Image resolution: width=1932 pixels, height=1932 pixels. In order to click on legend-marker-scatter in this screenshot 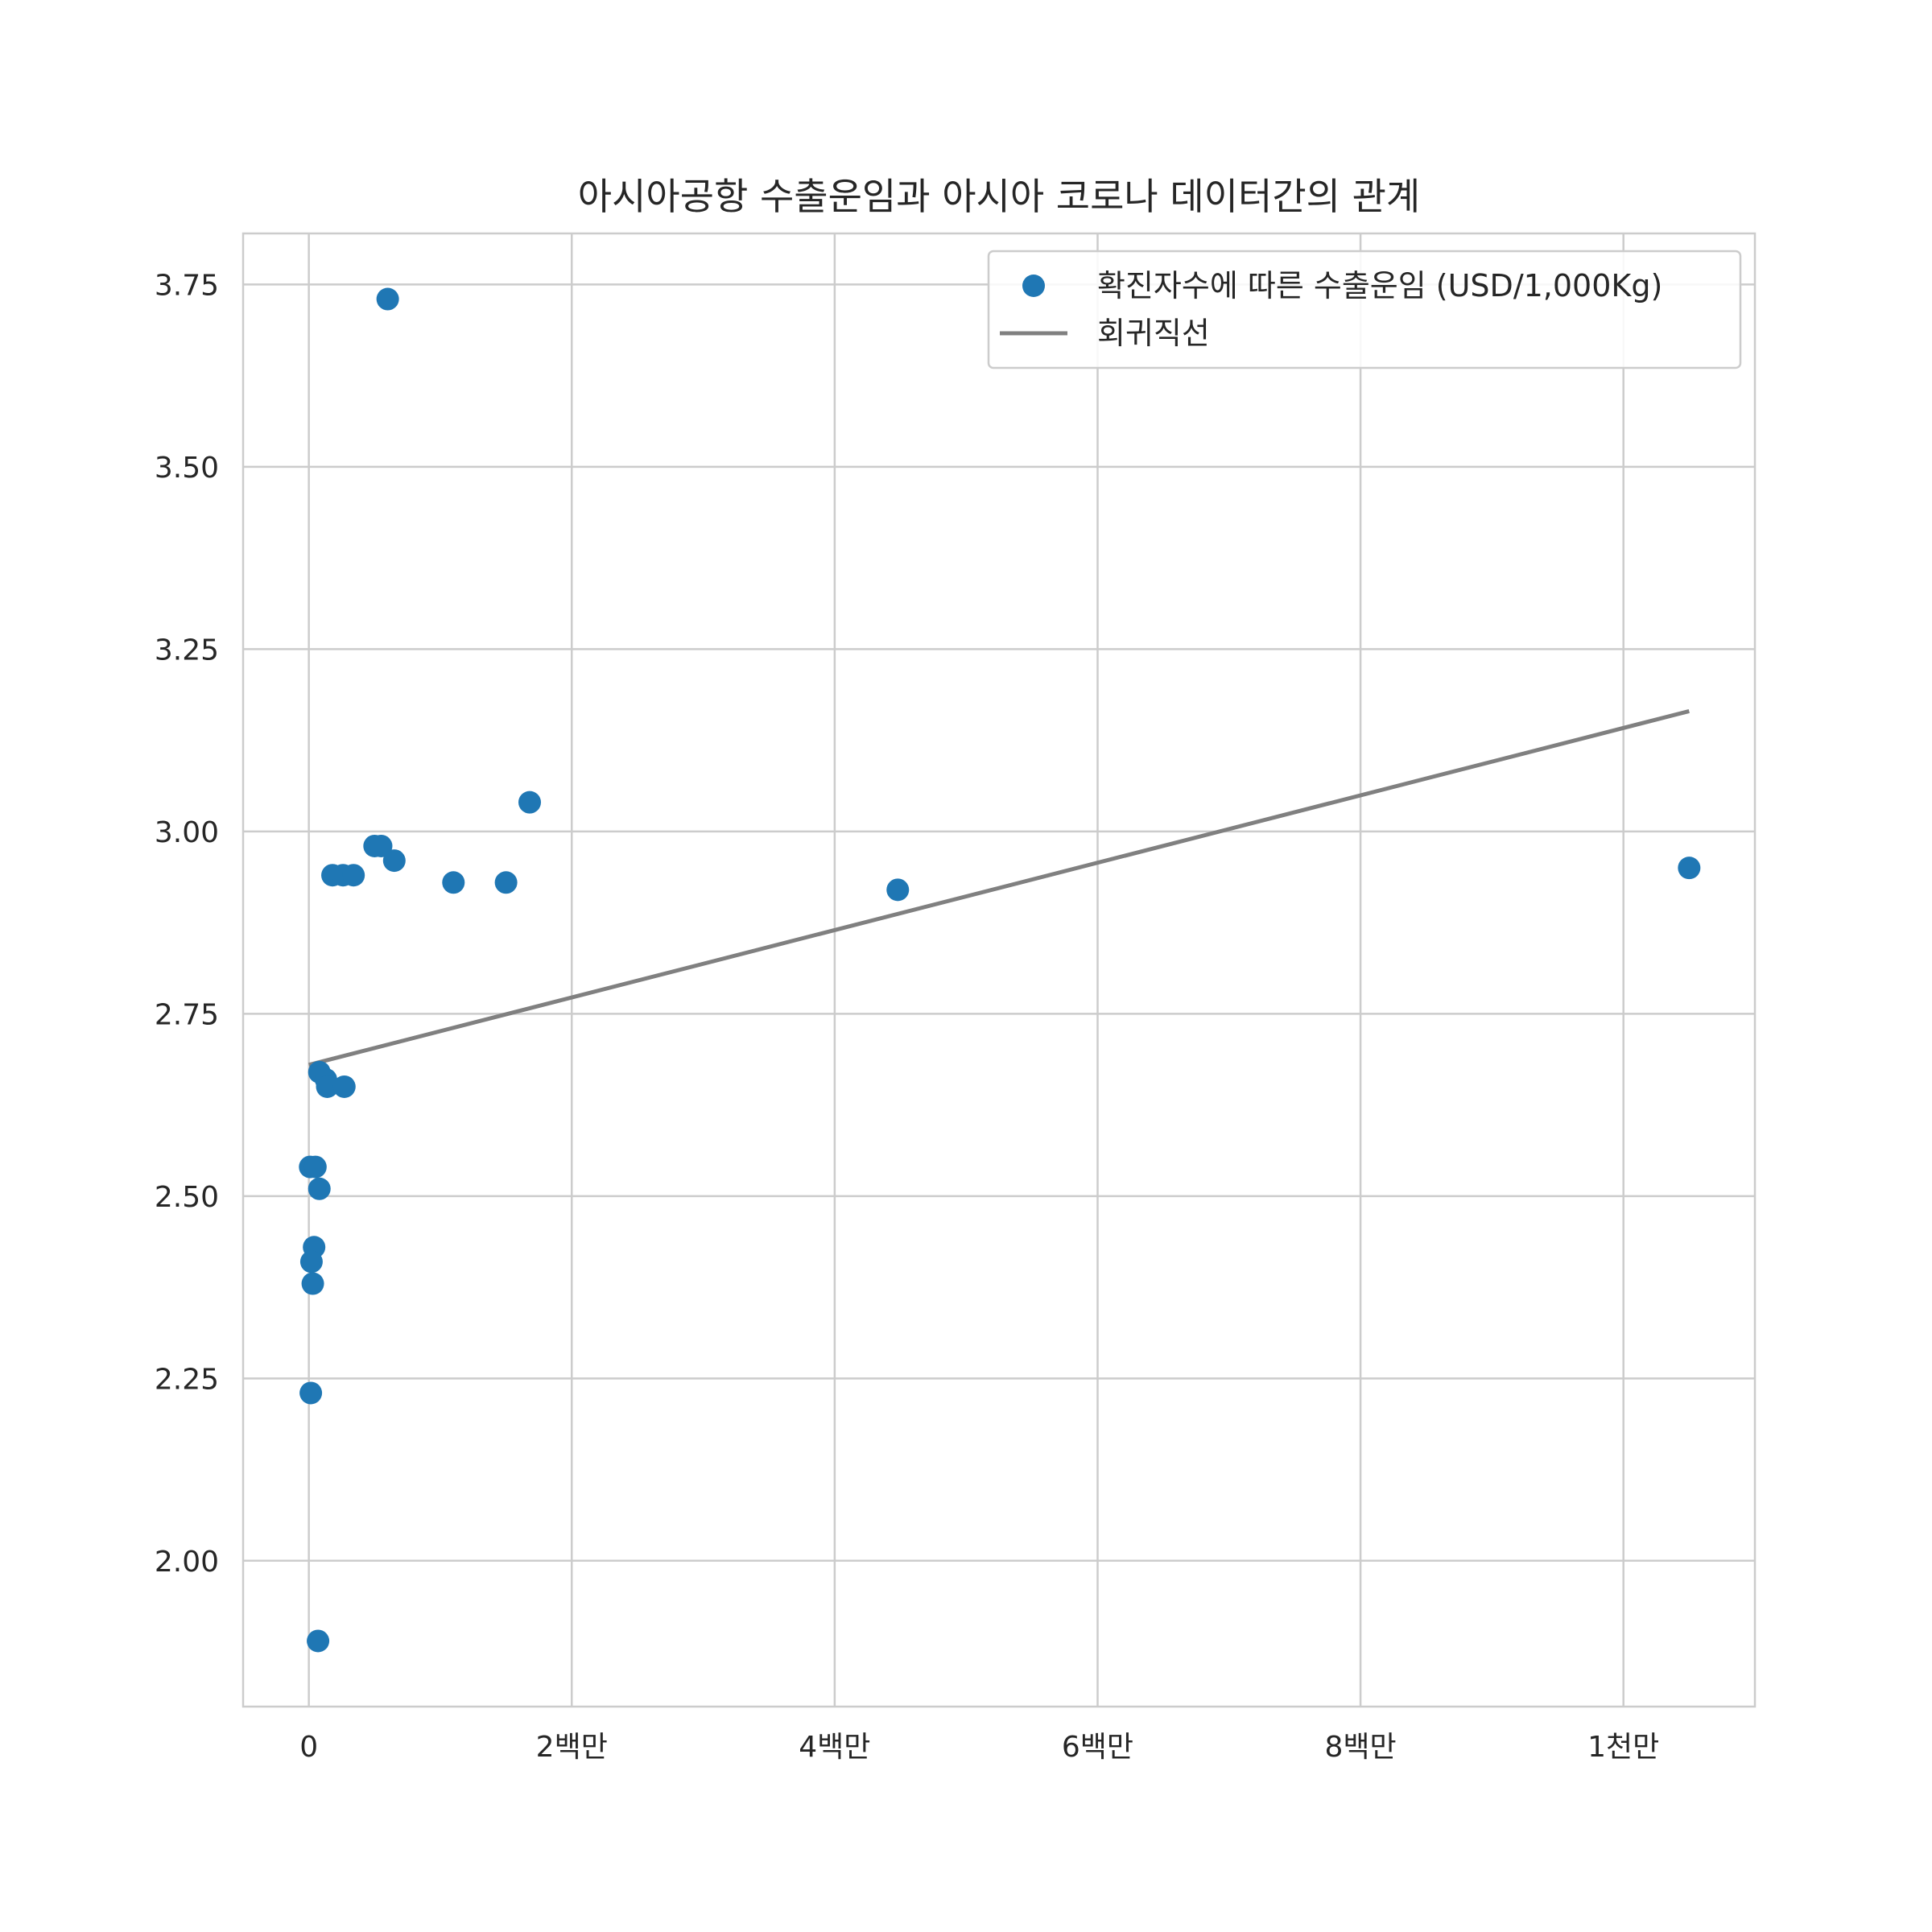, I will do `click(1033, 286)`.